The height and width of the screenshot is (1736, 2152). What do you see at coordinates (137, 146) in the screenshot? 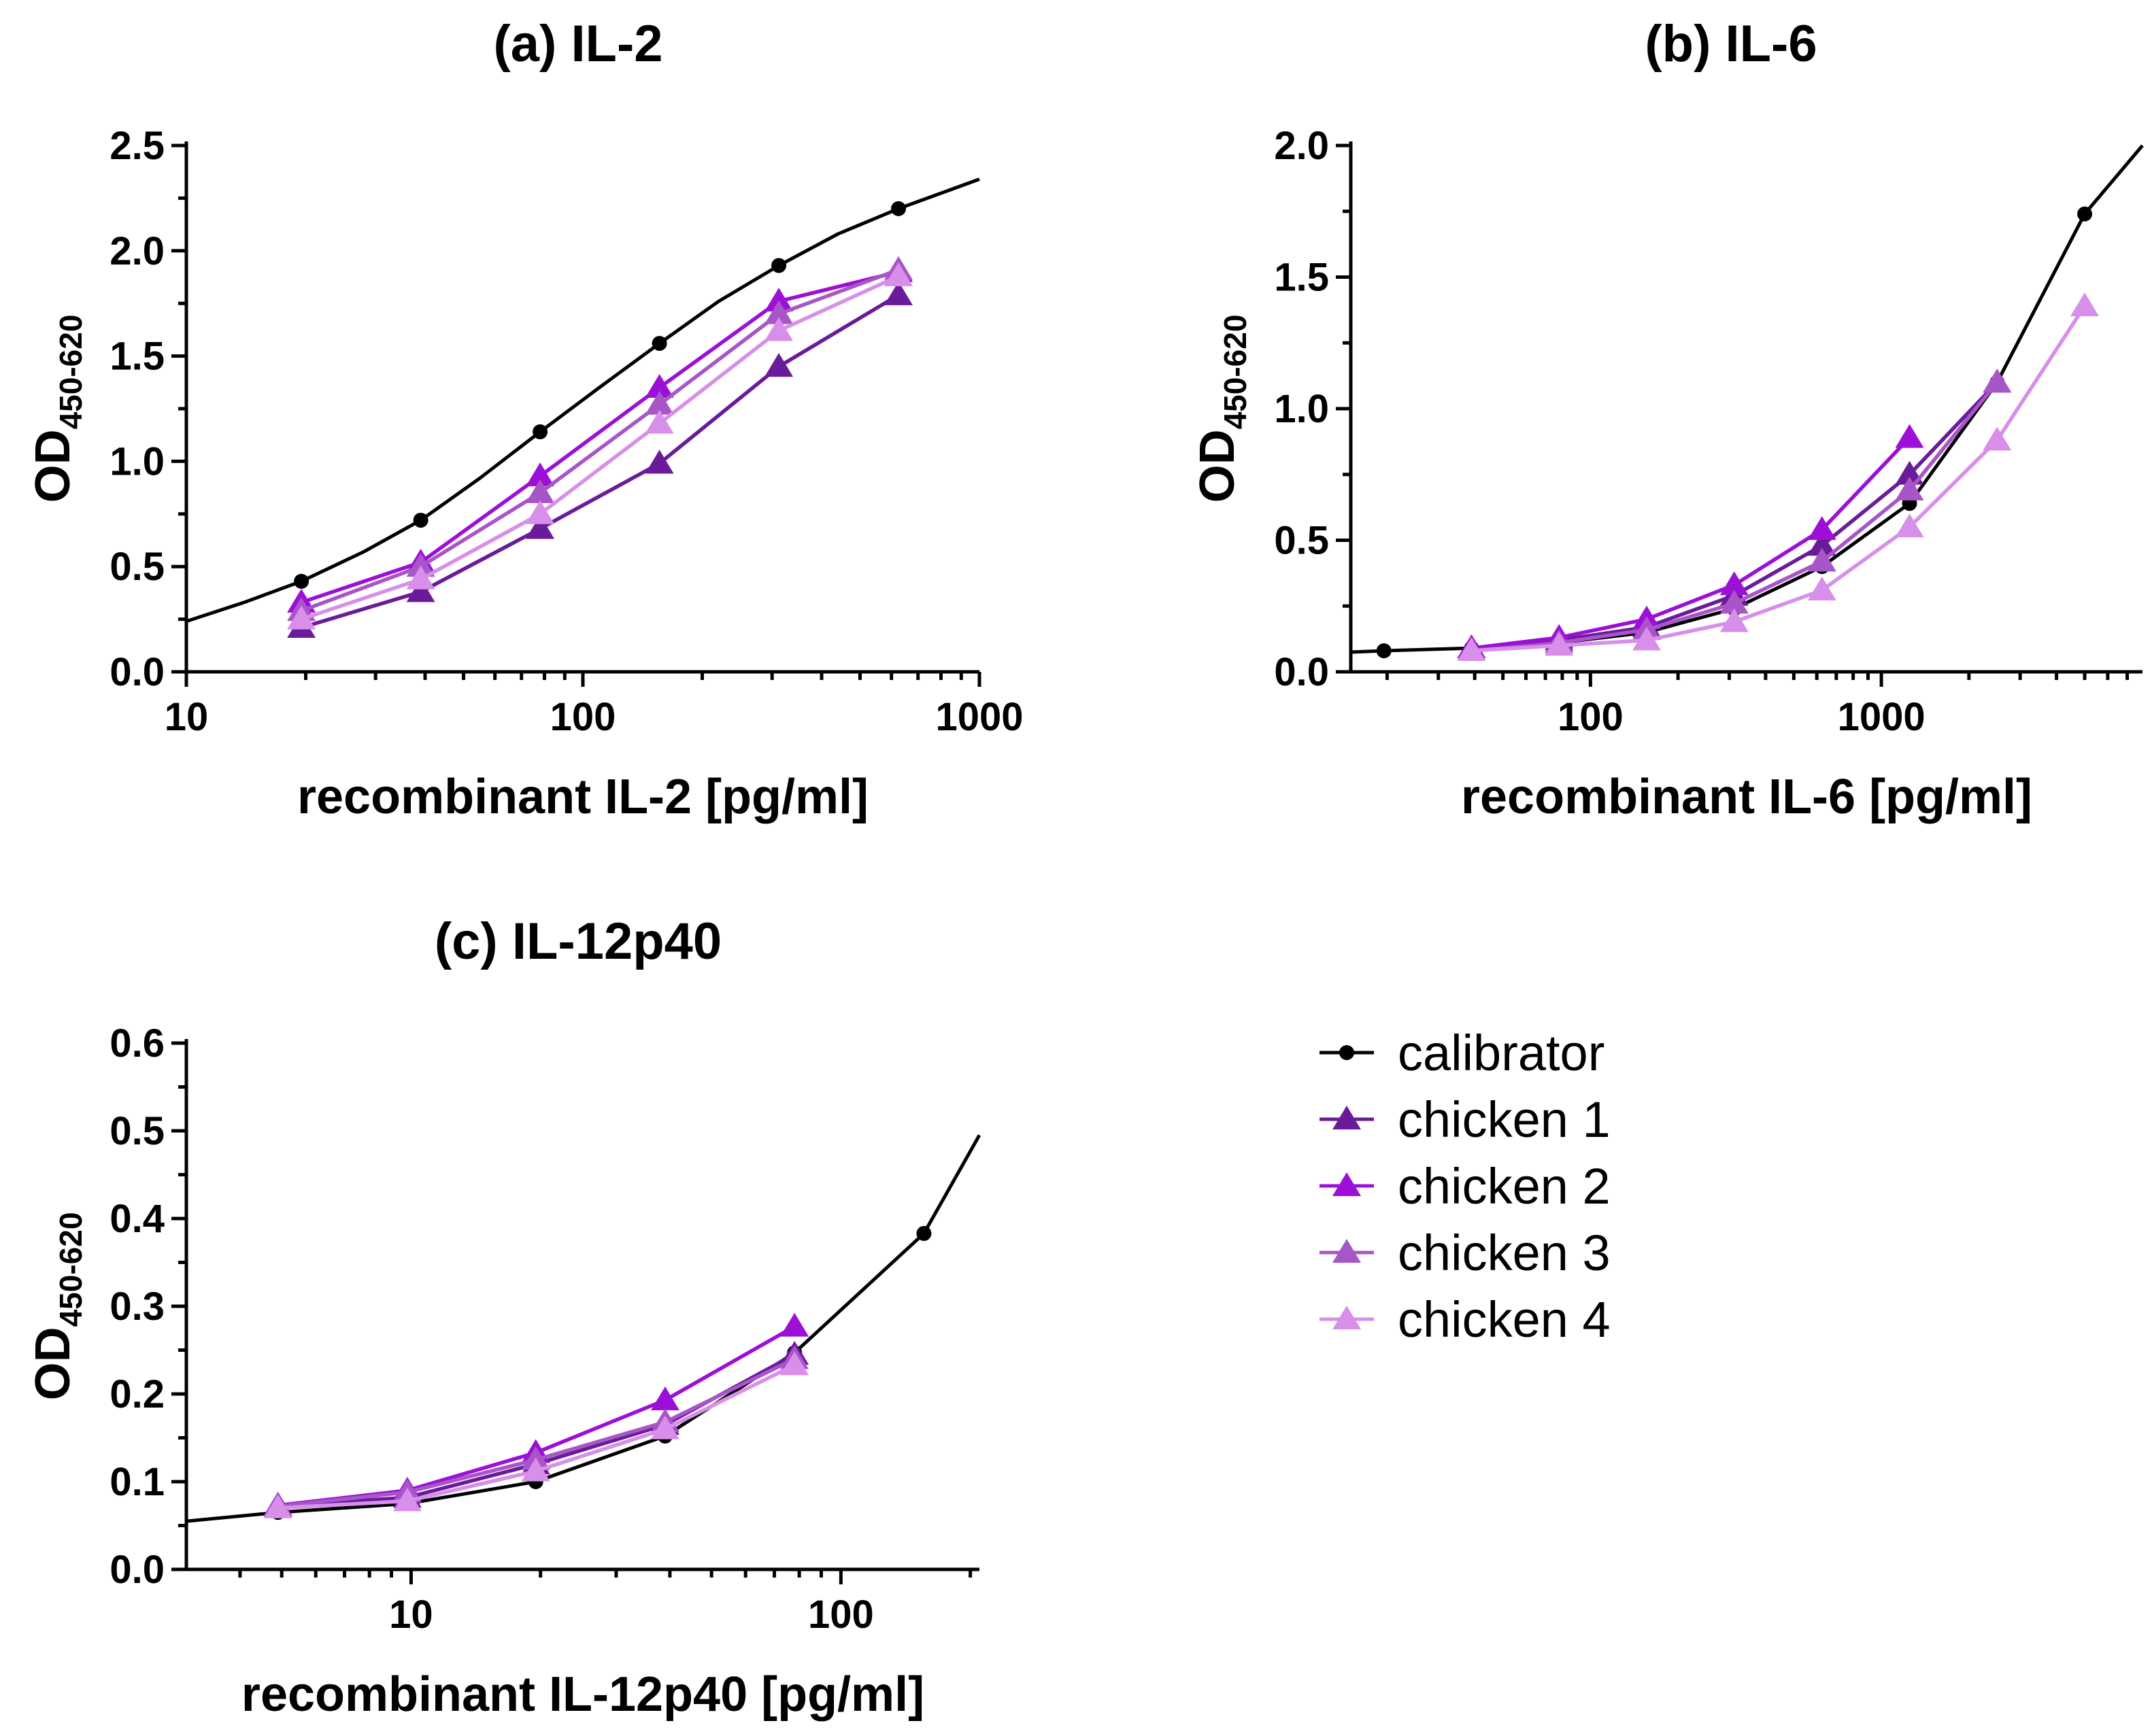
I see `y-tick-label: 2.5` at bounding box center [137, 146].